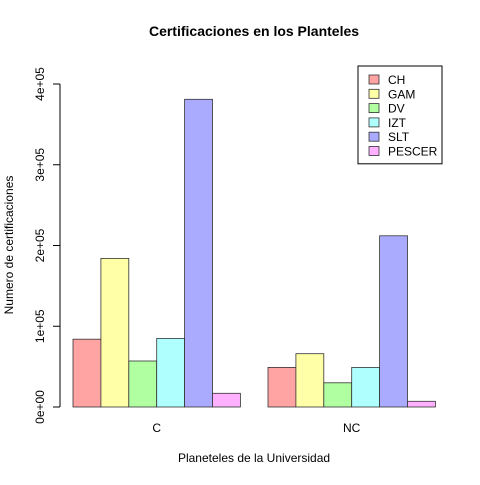  What do you see at coordinates (143, 384) in the screenshot?
I see `bar-dv-c` at bounding box center [143, 384].